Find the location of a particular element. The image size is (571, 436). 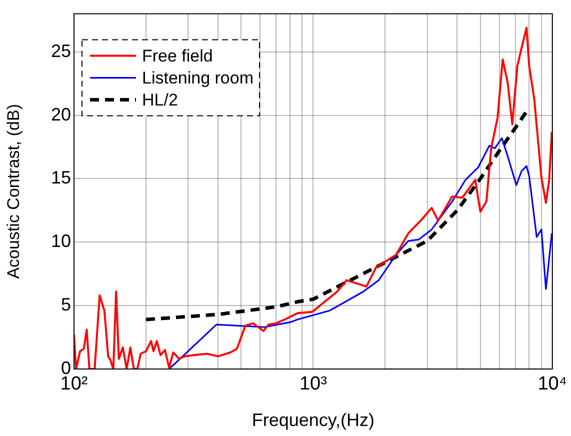

y-tick-label: 10 is located at coordinates (60, 241).